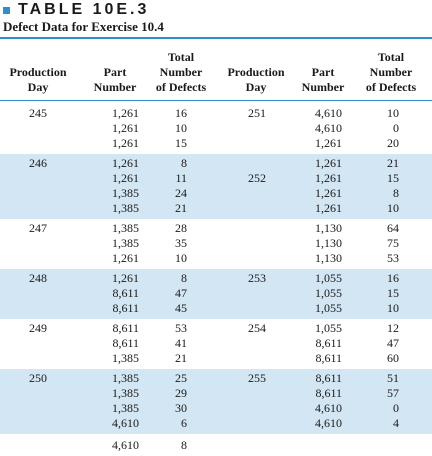  What do you see at coordinates (115, 79) in the screenshot?
I see `header-part-number-left: Part Number` at bounding box center [115, 79].